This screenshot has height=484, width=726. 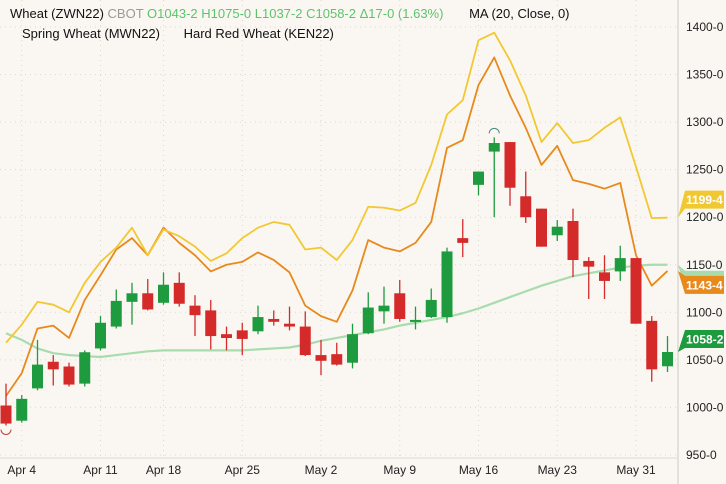 I want to click on x-tick-label: Apr 11, so click(x=100, y=470).